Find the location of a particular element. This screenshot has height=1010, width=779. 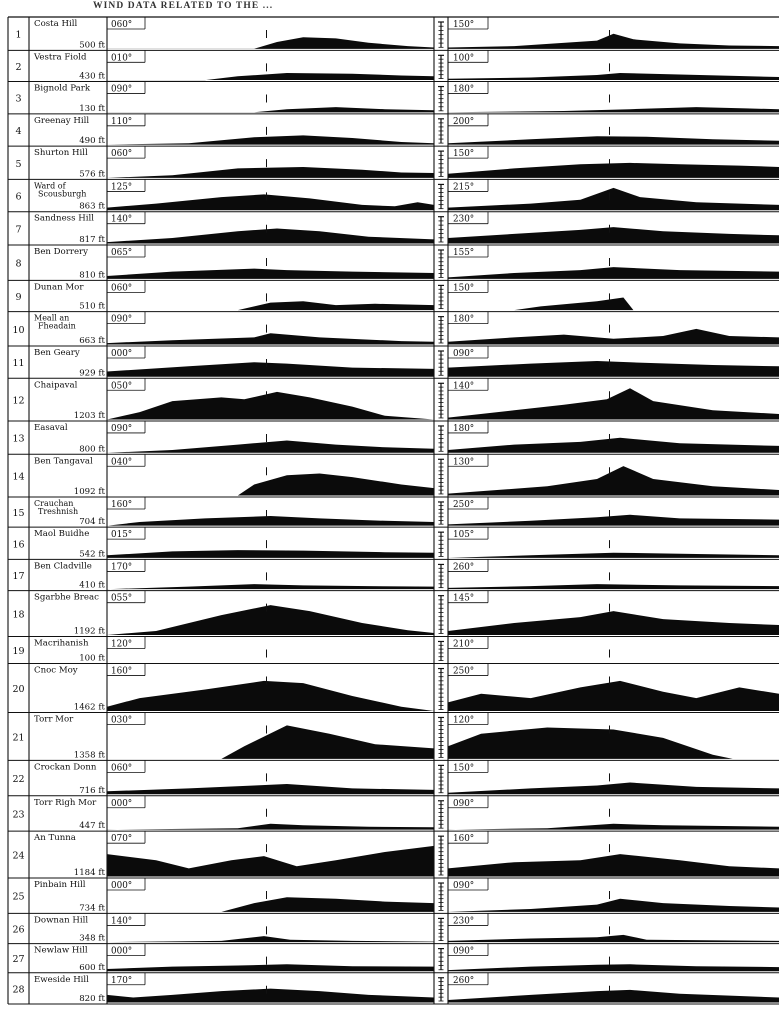

profile-row: 3 Bignold Park 130 ft 090° 180° is located at coordinates (393, 98).